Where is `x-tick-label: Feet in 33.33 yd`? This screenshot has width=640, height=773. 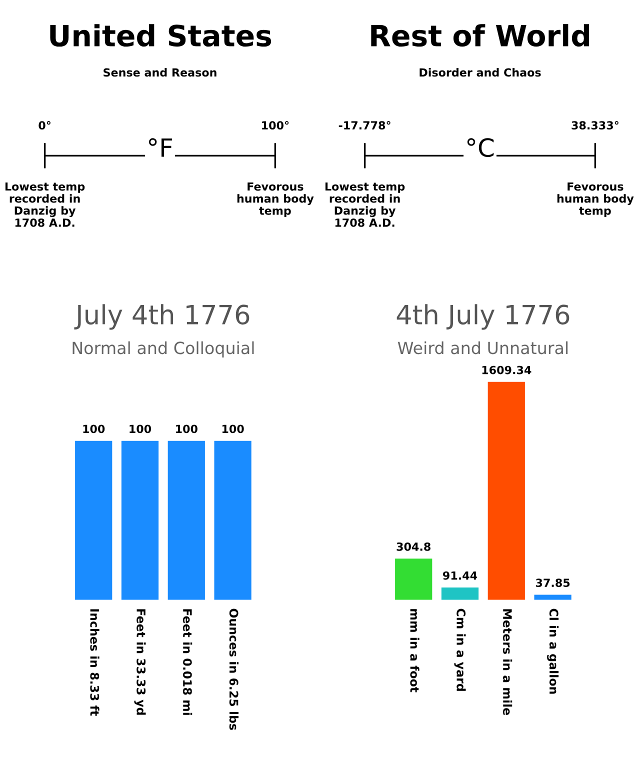 x-tick-label: Feet in 33.33 yd is located at coordinates (140, 662).